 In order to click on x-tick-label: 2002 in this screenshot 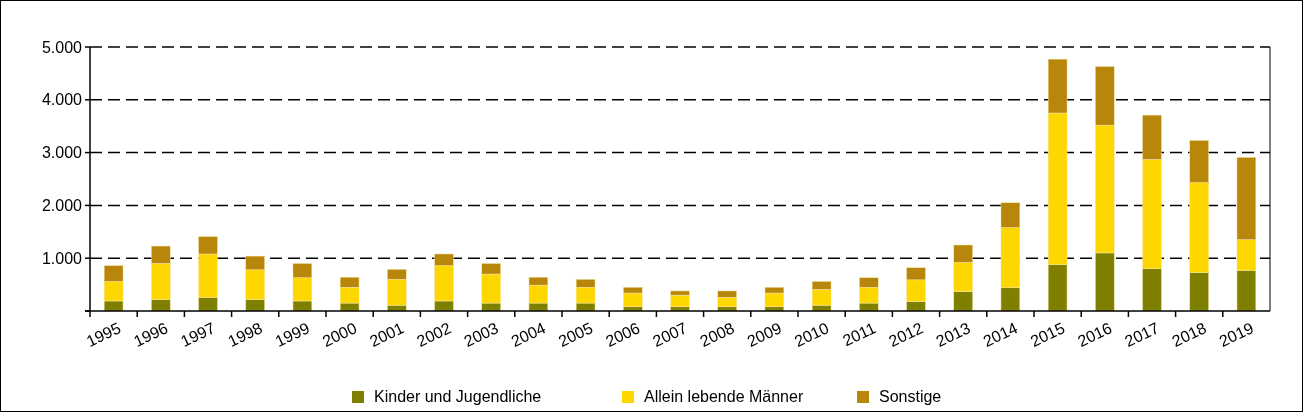, I will do `click(434, 334)`.